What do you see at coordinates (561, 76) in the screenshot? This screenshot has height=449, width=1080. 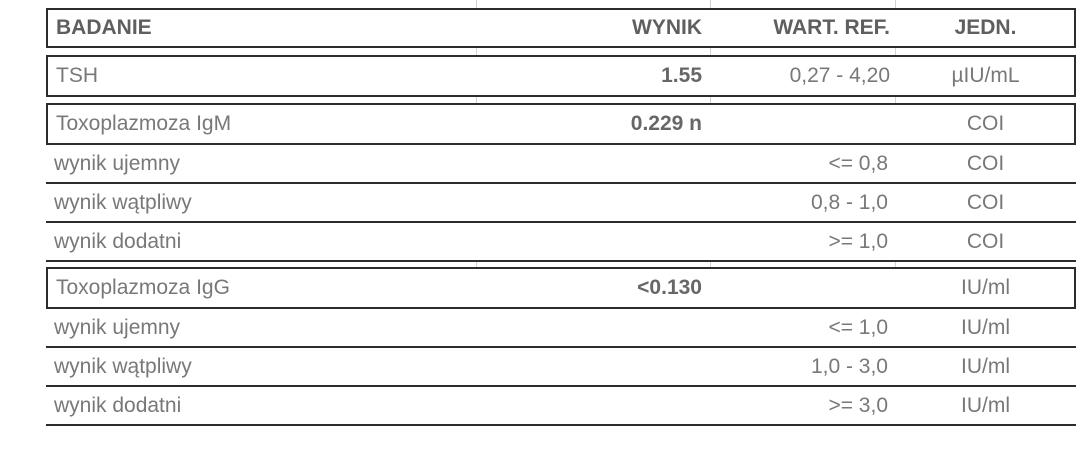 I see `table-row-tsh: TSH 1.55 0,27 - 4,20 µIU/mL` at bounding box center [561, 76].